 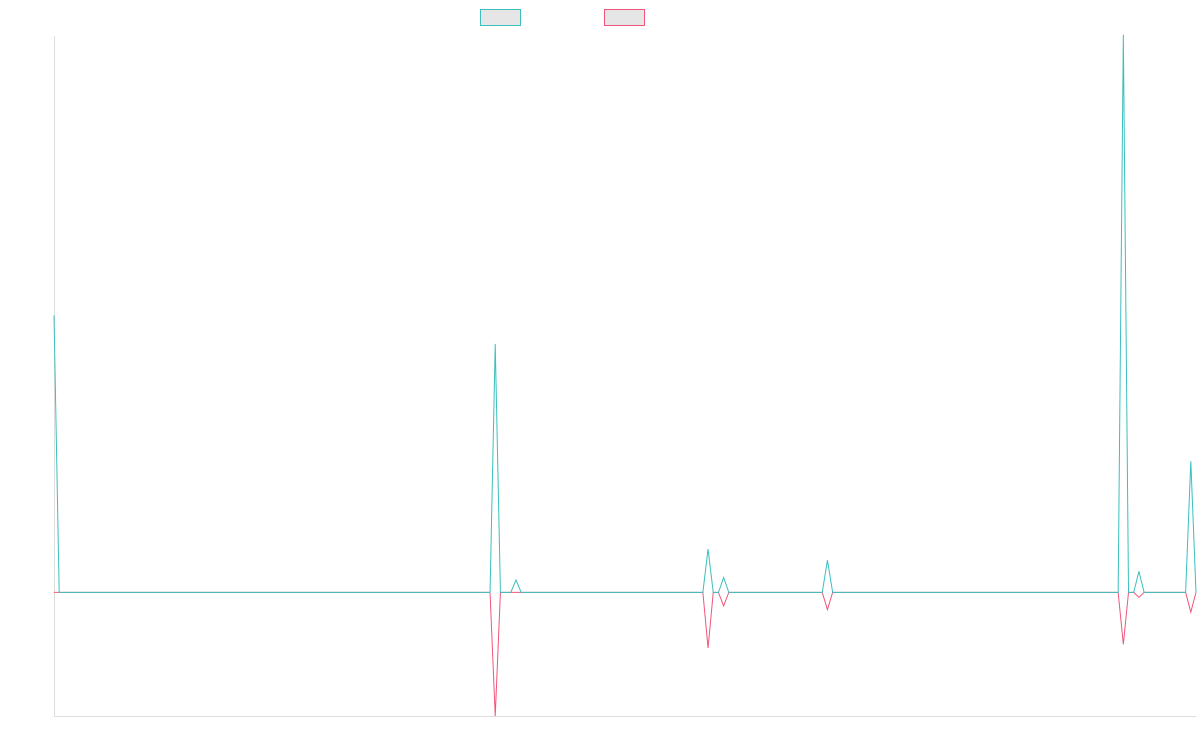 I want to click on legend, so click(x=562, y=17).